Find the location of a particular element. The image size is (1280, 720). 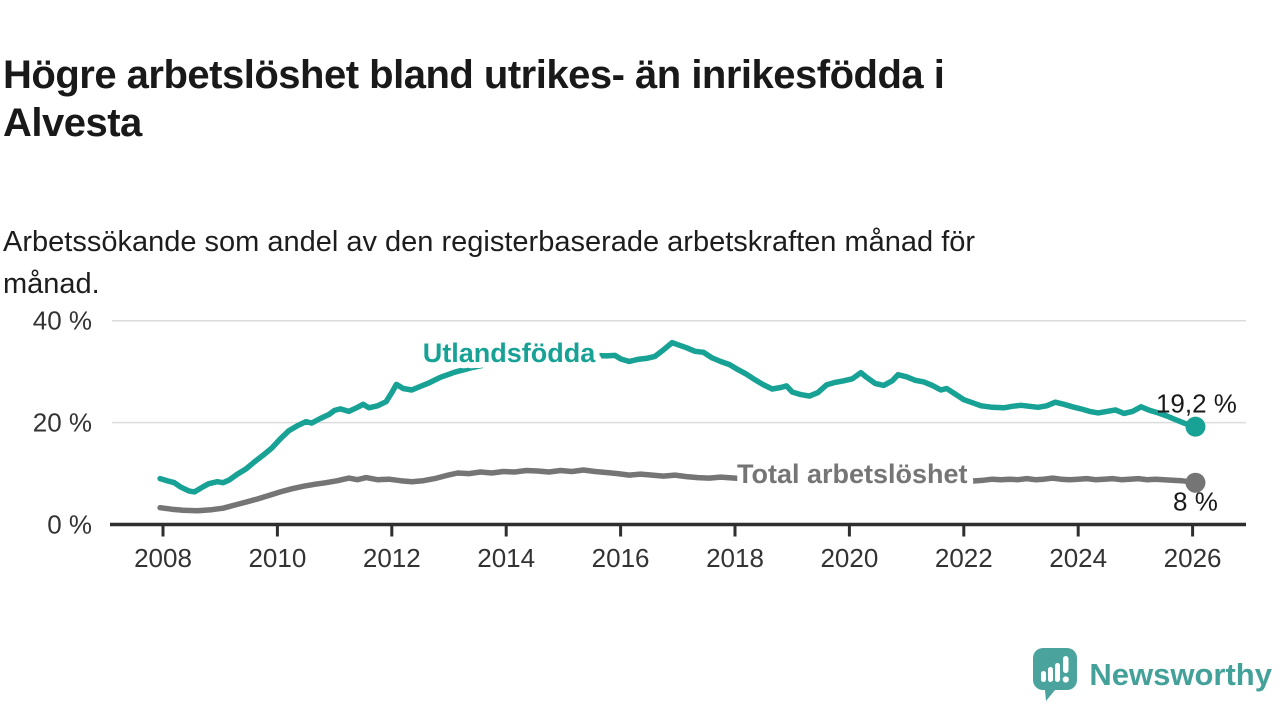

newsworthy-logo-text: Newsworthy is located at coordinates (1180, 674).